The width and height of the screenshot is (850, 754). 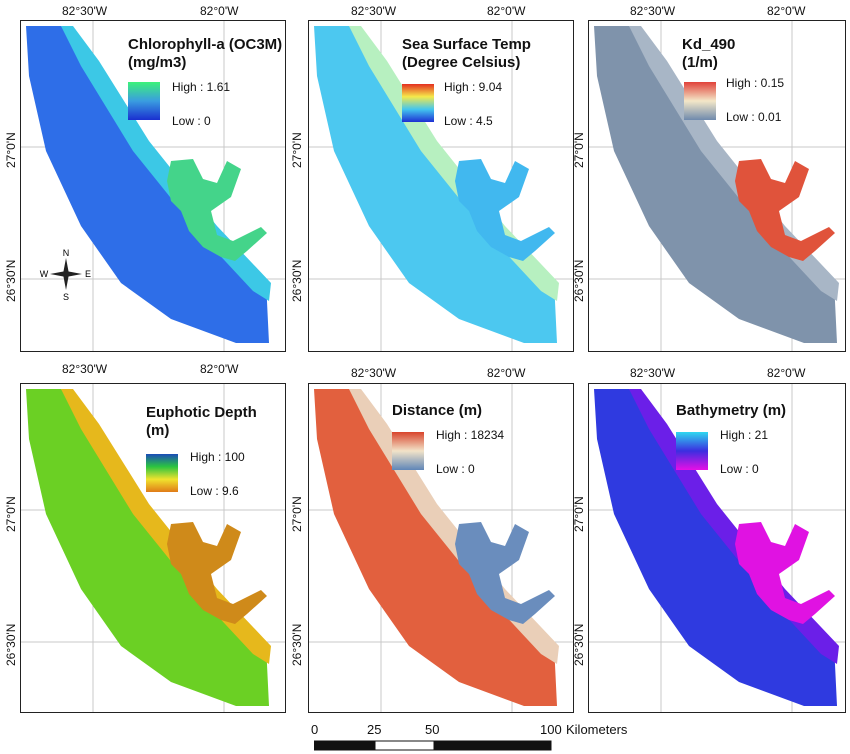 What do you see at coordinates (744, 435) in the screenshot?
I see `legend-high-bathymetry: High : 21` at bounding box center [744, 435].